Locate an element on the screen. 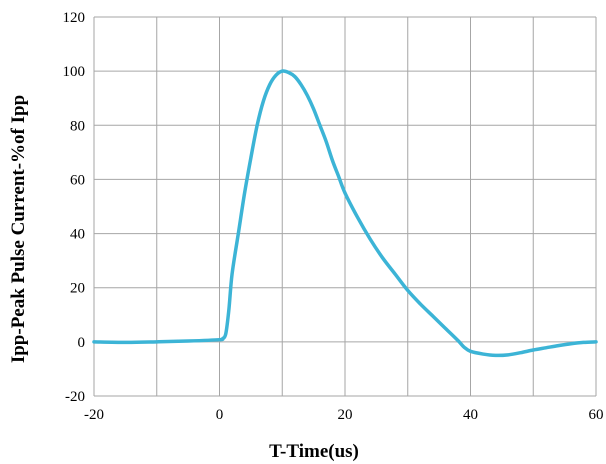  y-tick-label: 20 is located at coordinates (77, 289).